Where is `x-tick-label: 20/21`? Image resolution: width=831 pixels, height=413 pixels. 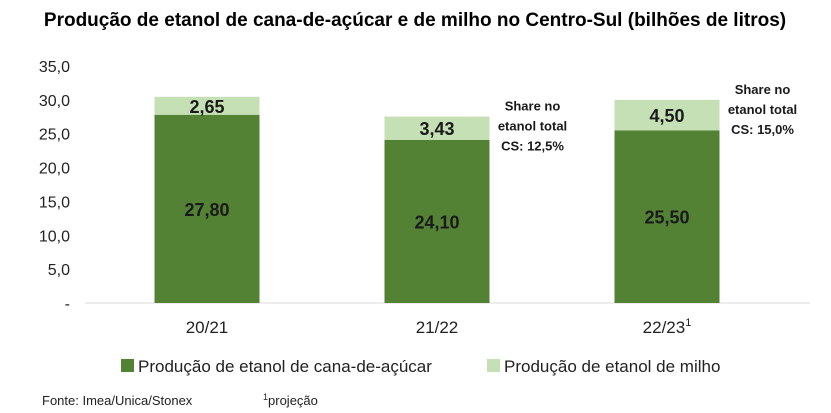 x-tick-label: 20/21 is located at coordinates (207, 327).